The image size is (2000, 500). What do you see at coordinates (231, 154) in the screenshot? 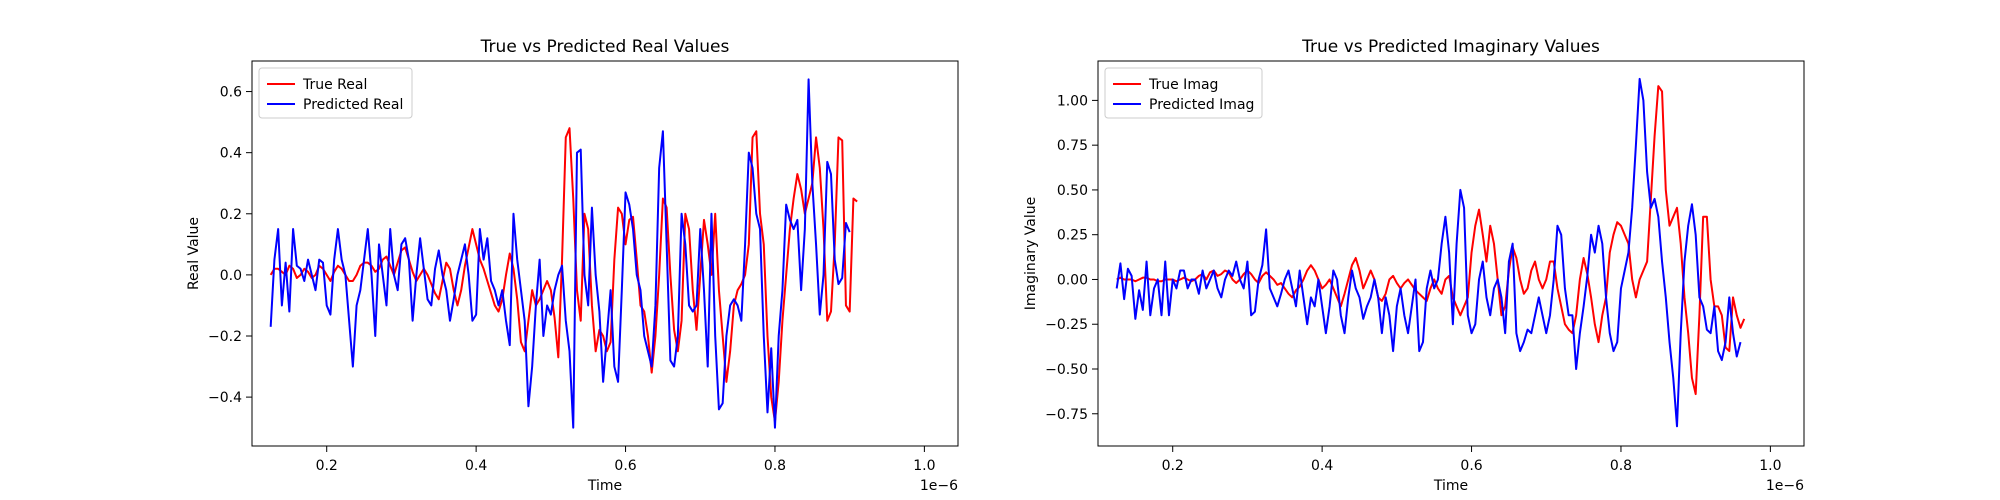
I see `y-tick-label: 0.4` at bounding box center [231, 154].